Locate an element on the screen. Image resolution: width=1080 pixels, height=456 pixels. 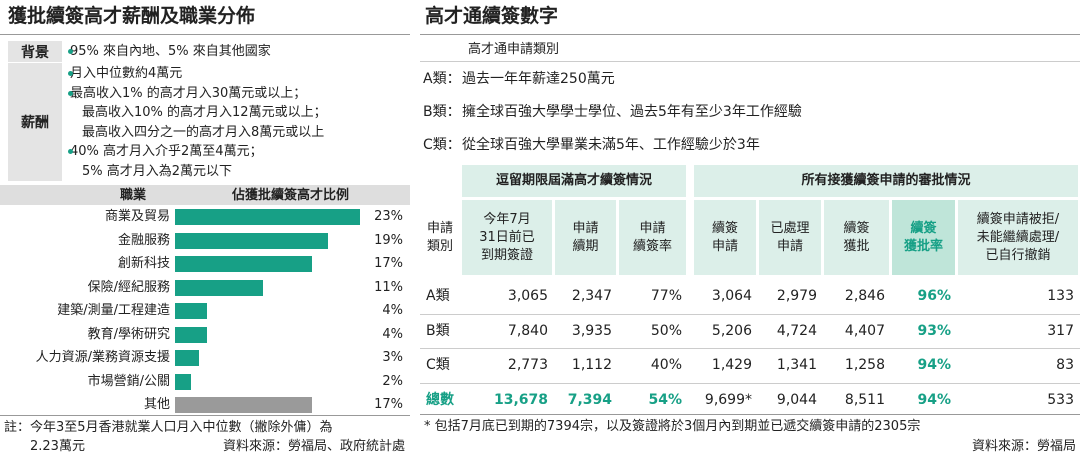
cell: 2,773 is located at coordinates (527, 365).